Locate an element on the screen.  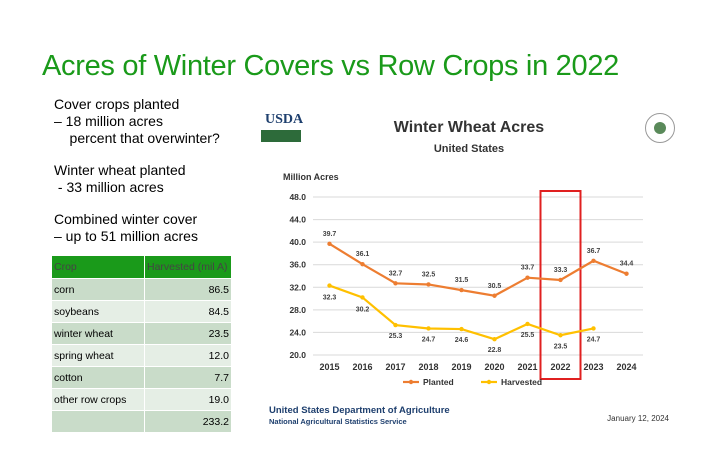
y-tick-label: 32.0 is located at coordinates (297, 287).